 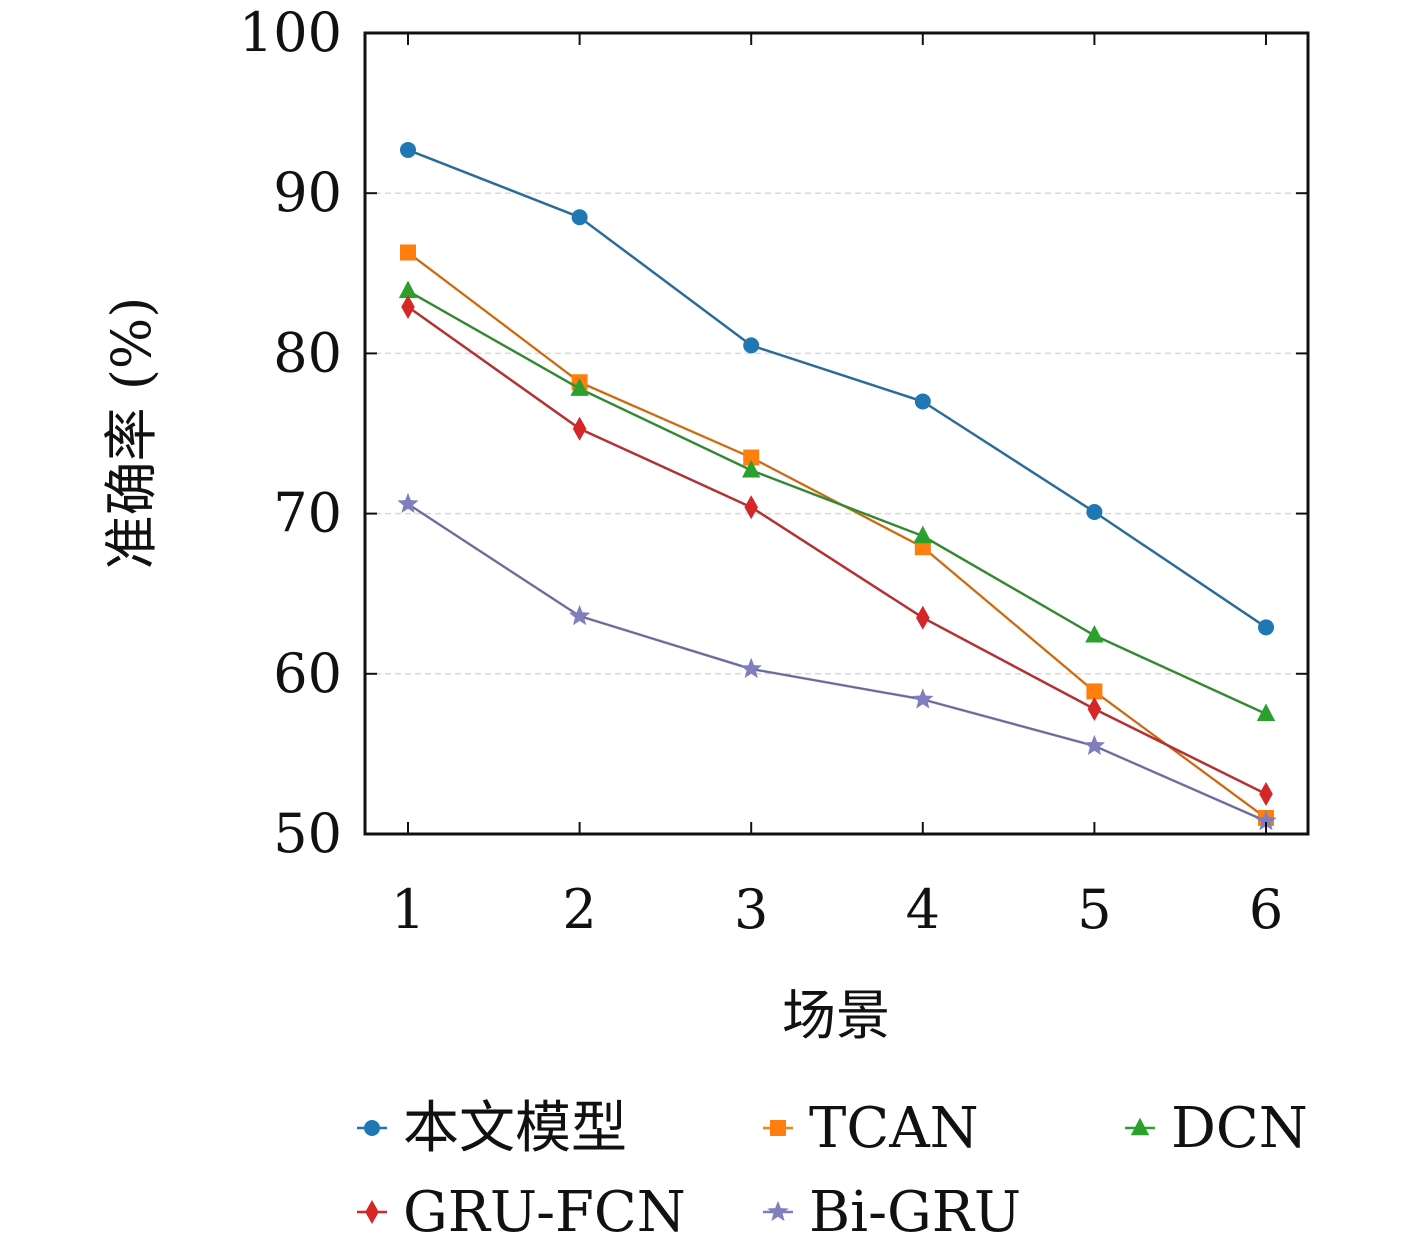 I want to click on y-tick-label: 70, so click(x=307, y=513).